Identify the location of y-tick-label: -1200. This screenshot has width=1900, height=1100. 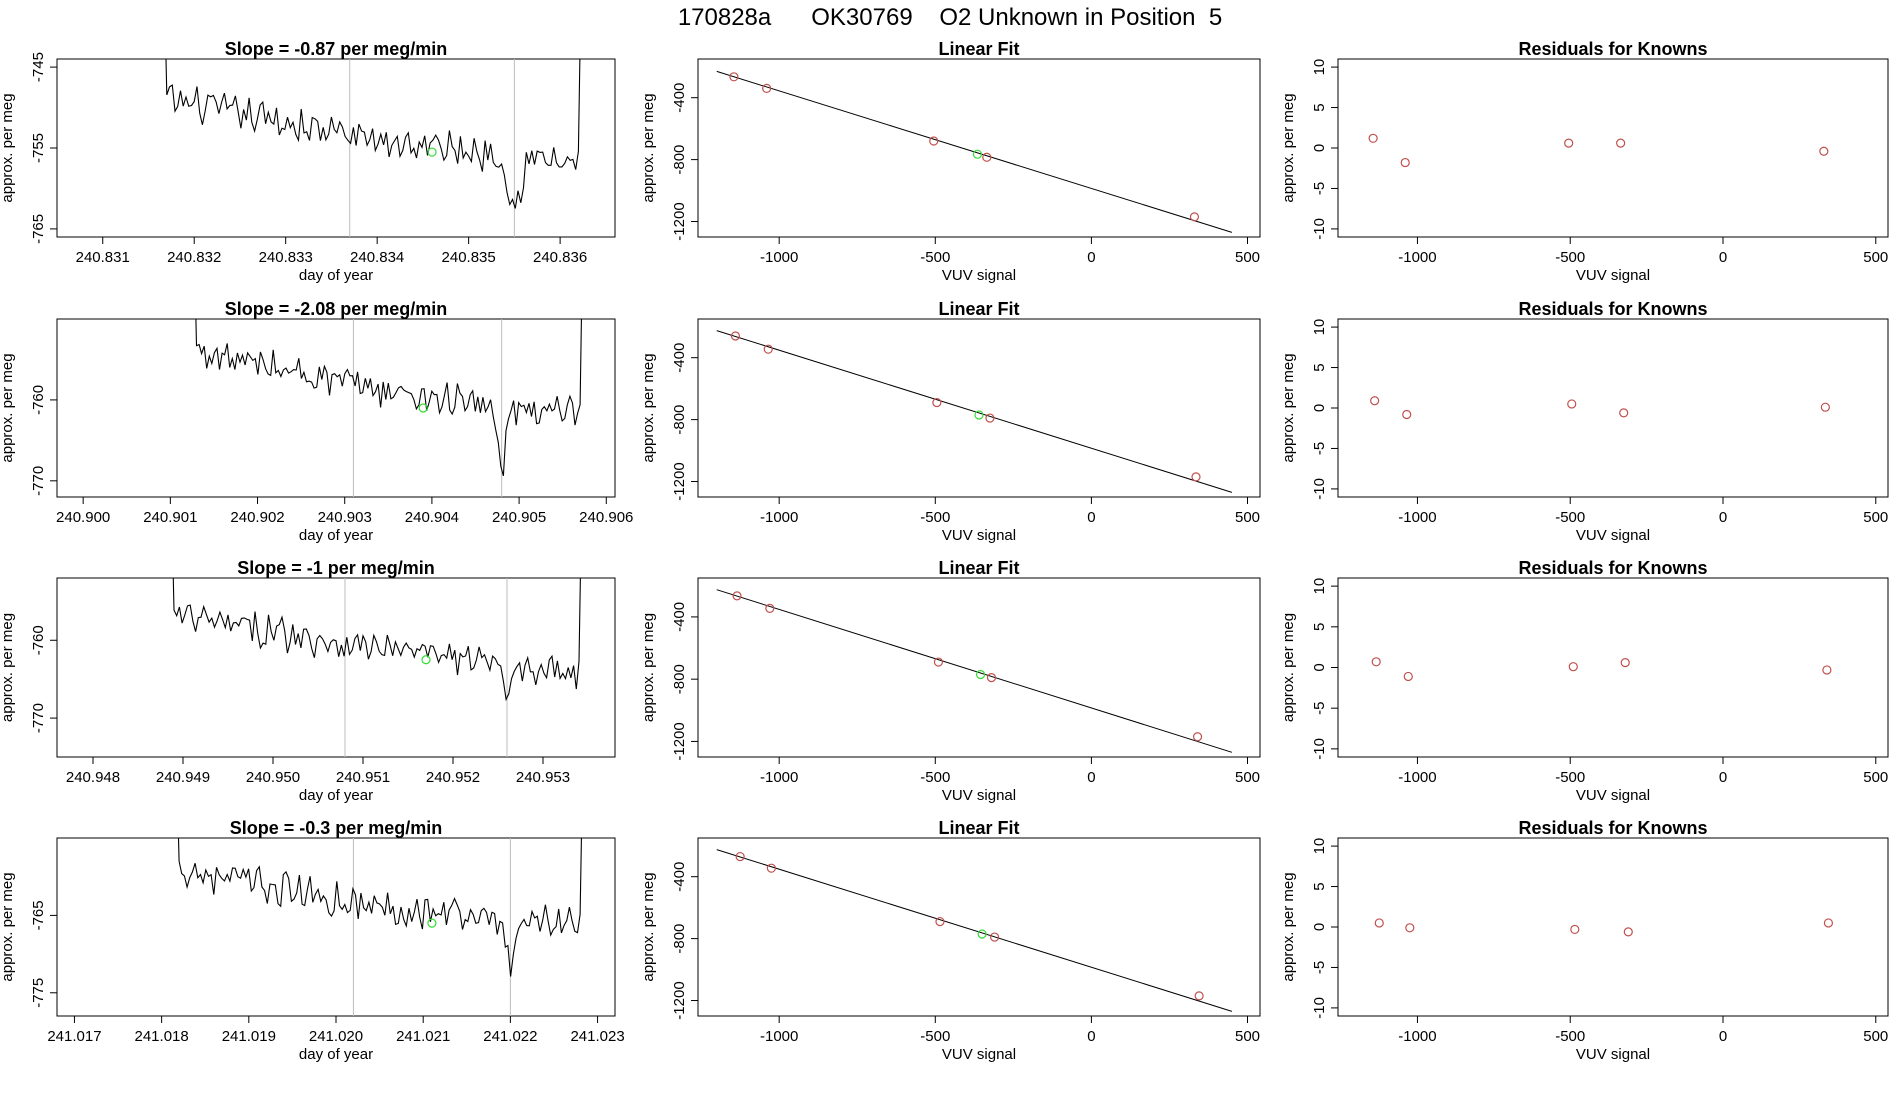
(679, 741).